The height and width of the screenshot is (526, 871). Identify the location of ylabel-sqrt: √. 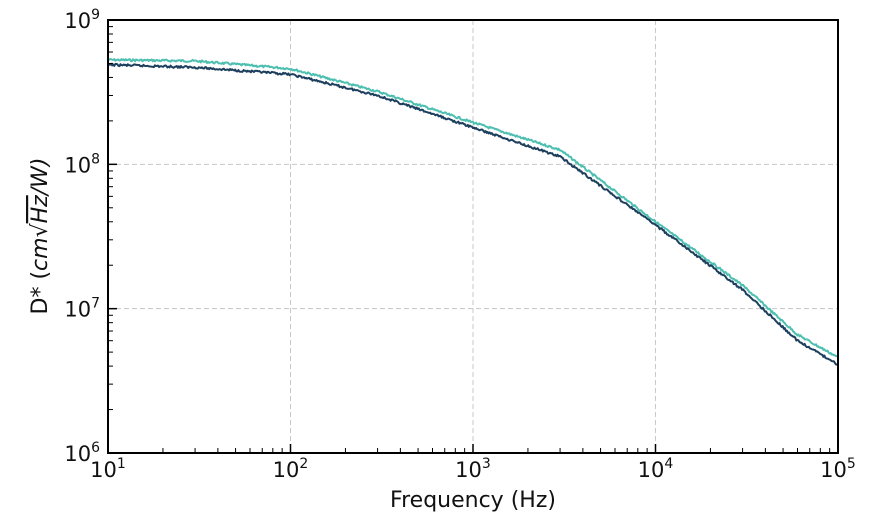
(40, 229).